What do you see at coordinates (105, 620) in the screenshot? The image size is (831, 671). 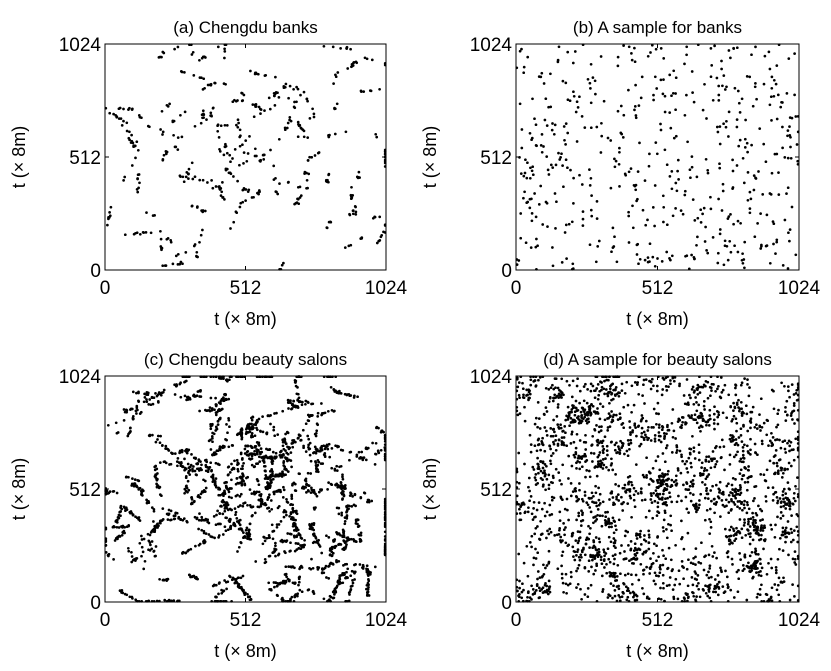 I see `x-tick-label: 0` at bounding box center [105, 620].